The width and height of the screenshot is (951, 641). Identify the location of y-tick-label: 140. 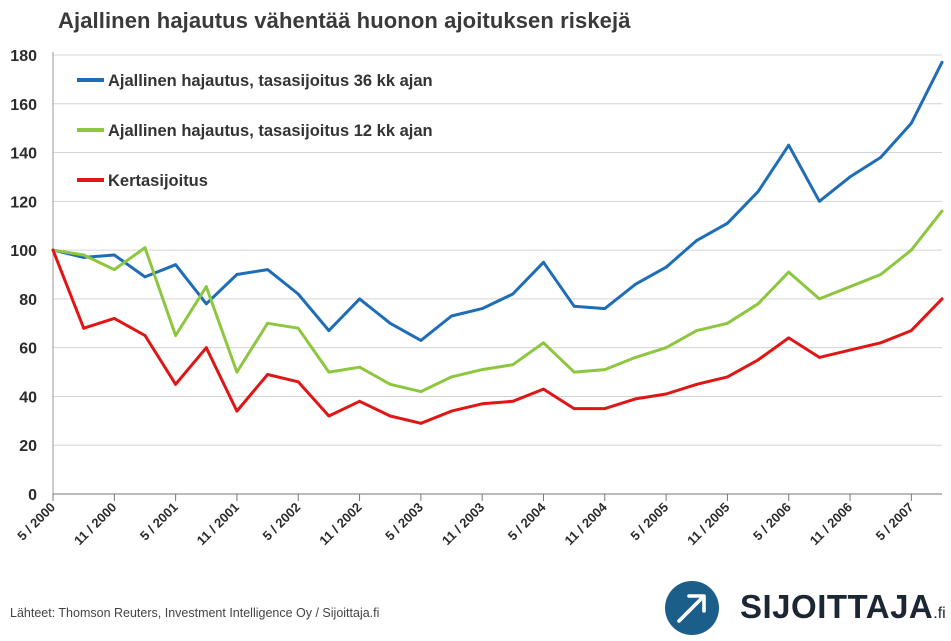
(23, 154).